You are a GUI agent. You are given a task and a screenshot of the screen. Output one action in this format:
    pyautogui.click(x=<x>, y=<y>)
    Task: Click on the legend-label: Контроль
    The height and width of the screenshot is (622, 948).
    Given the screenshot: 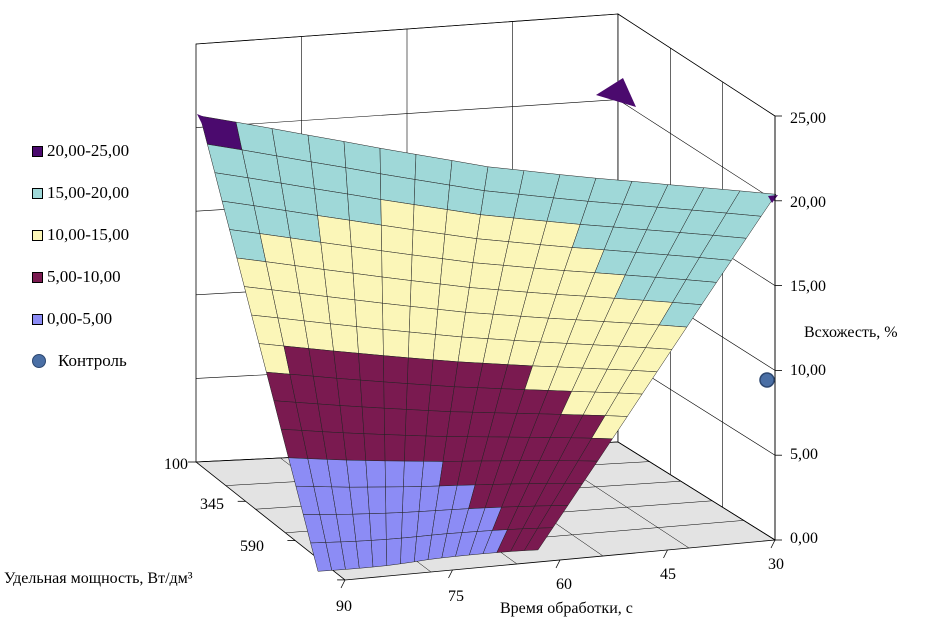 What is the action you would take?
    pyautogui.click(x=92, y=360)
    